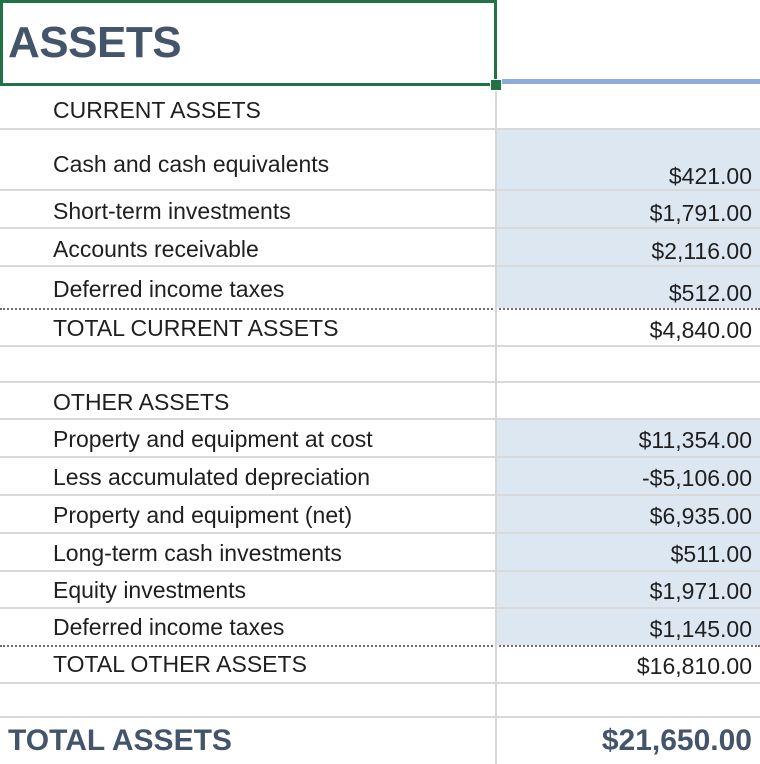  Describe the element at coordinates (628, 589) in the screenshot. I see `value-cell: $1,971.00` at that location.